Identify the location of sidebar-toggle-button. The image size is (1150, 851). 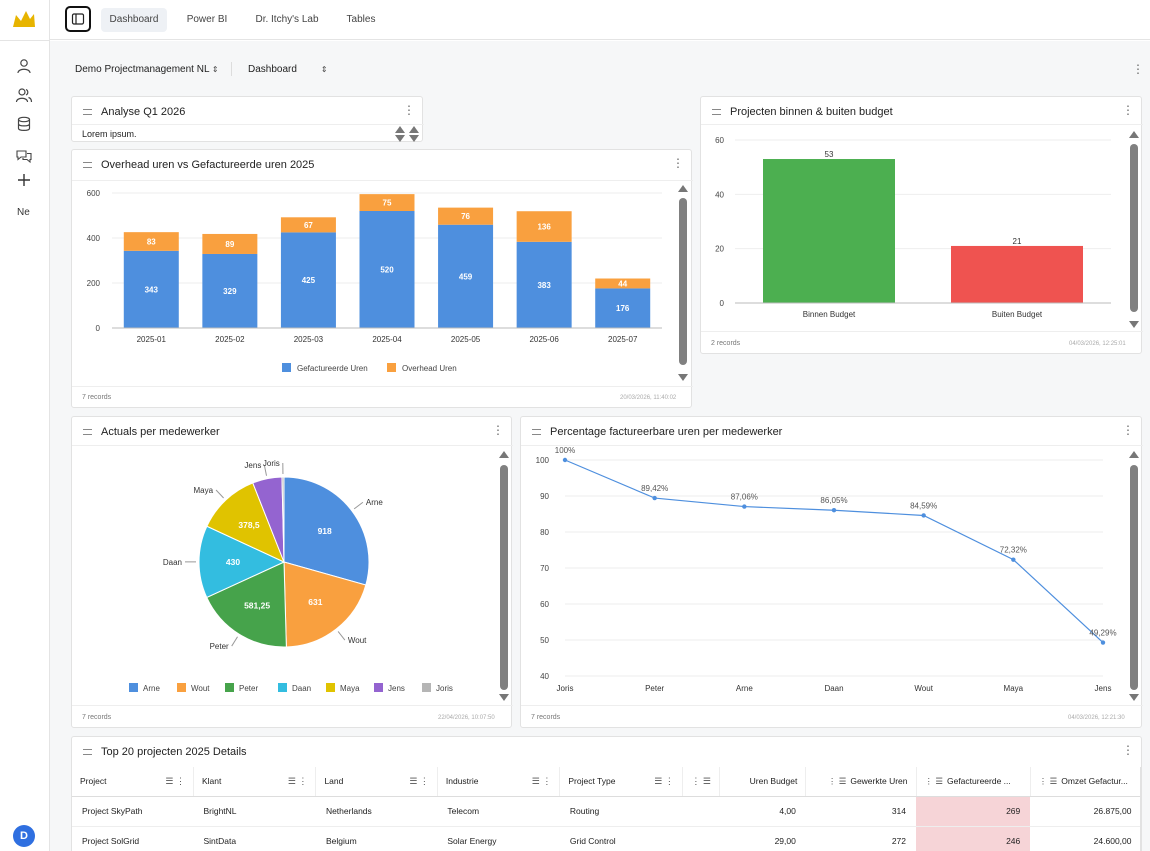
(78, 19).